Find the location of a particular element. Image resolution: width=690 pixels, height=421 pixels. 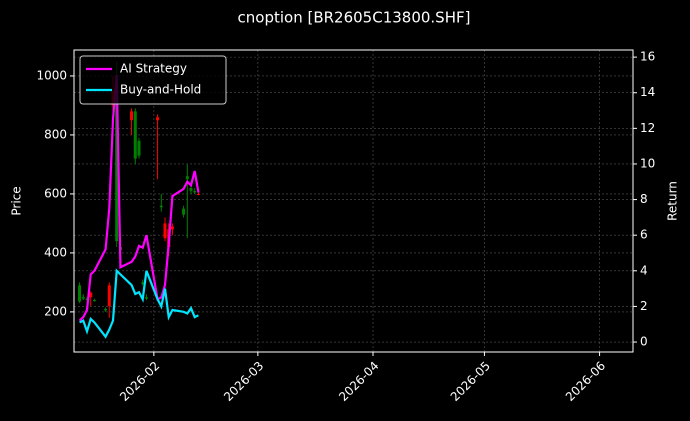

y2-tick-label: 10 is located at coordinates (647, 163).